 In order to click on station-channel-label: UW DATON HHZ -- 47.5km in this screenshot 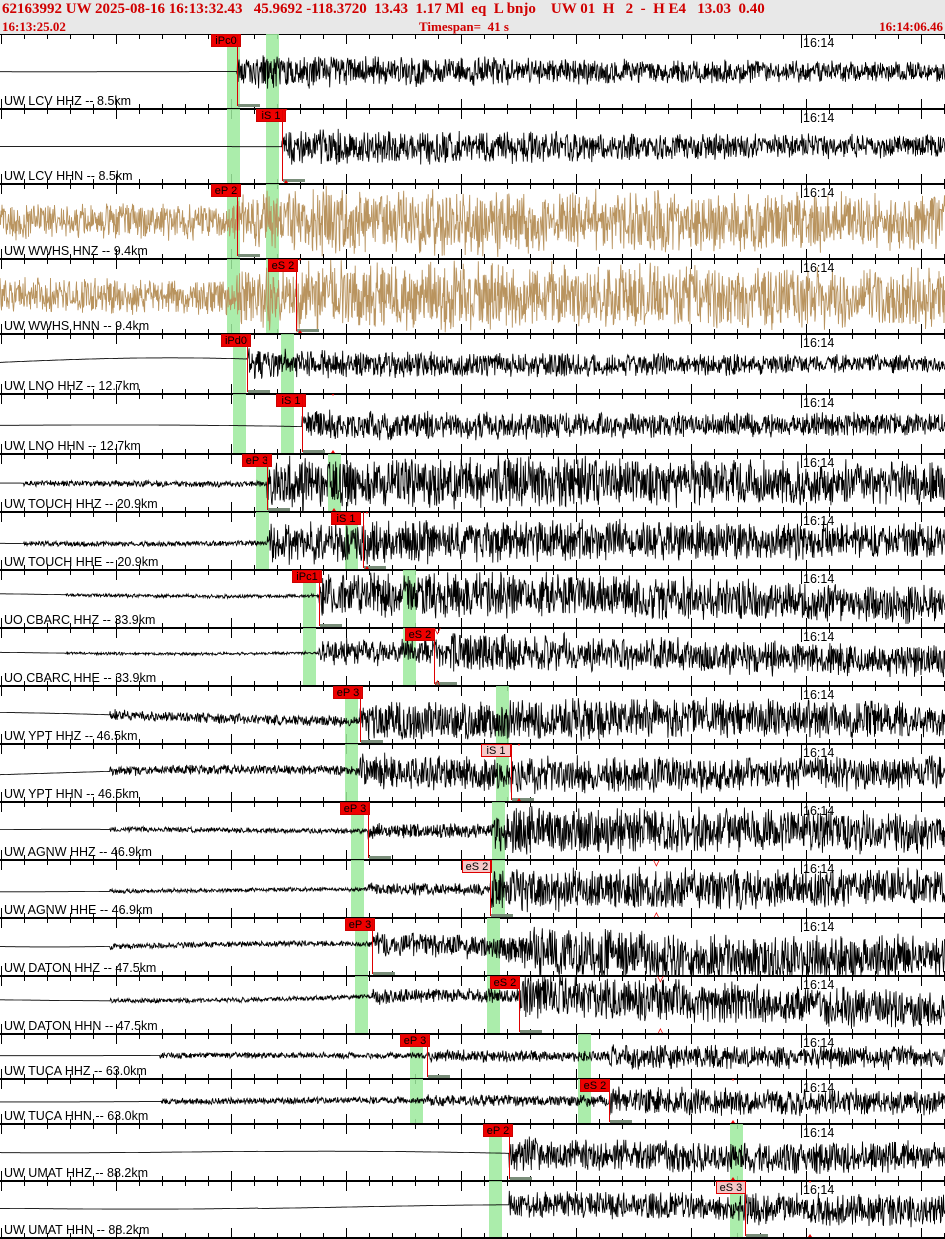, I will do `click(80, 968)`.